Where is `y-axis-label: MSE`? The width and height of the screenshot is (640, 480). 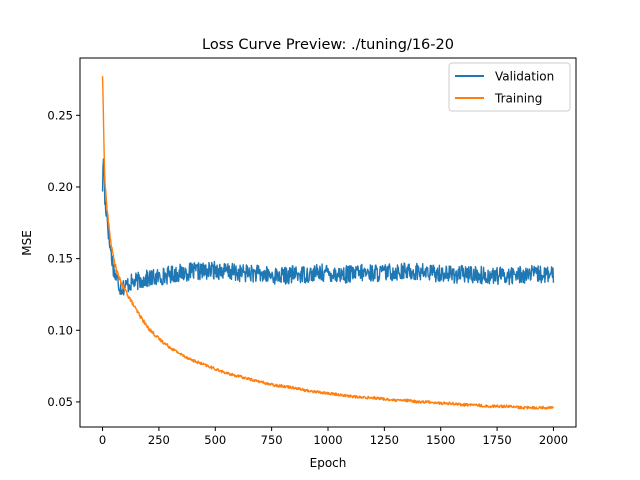
y-axis-label: MSE is located at coordinates (27, 243).